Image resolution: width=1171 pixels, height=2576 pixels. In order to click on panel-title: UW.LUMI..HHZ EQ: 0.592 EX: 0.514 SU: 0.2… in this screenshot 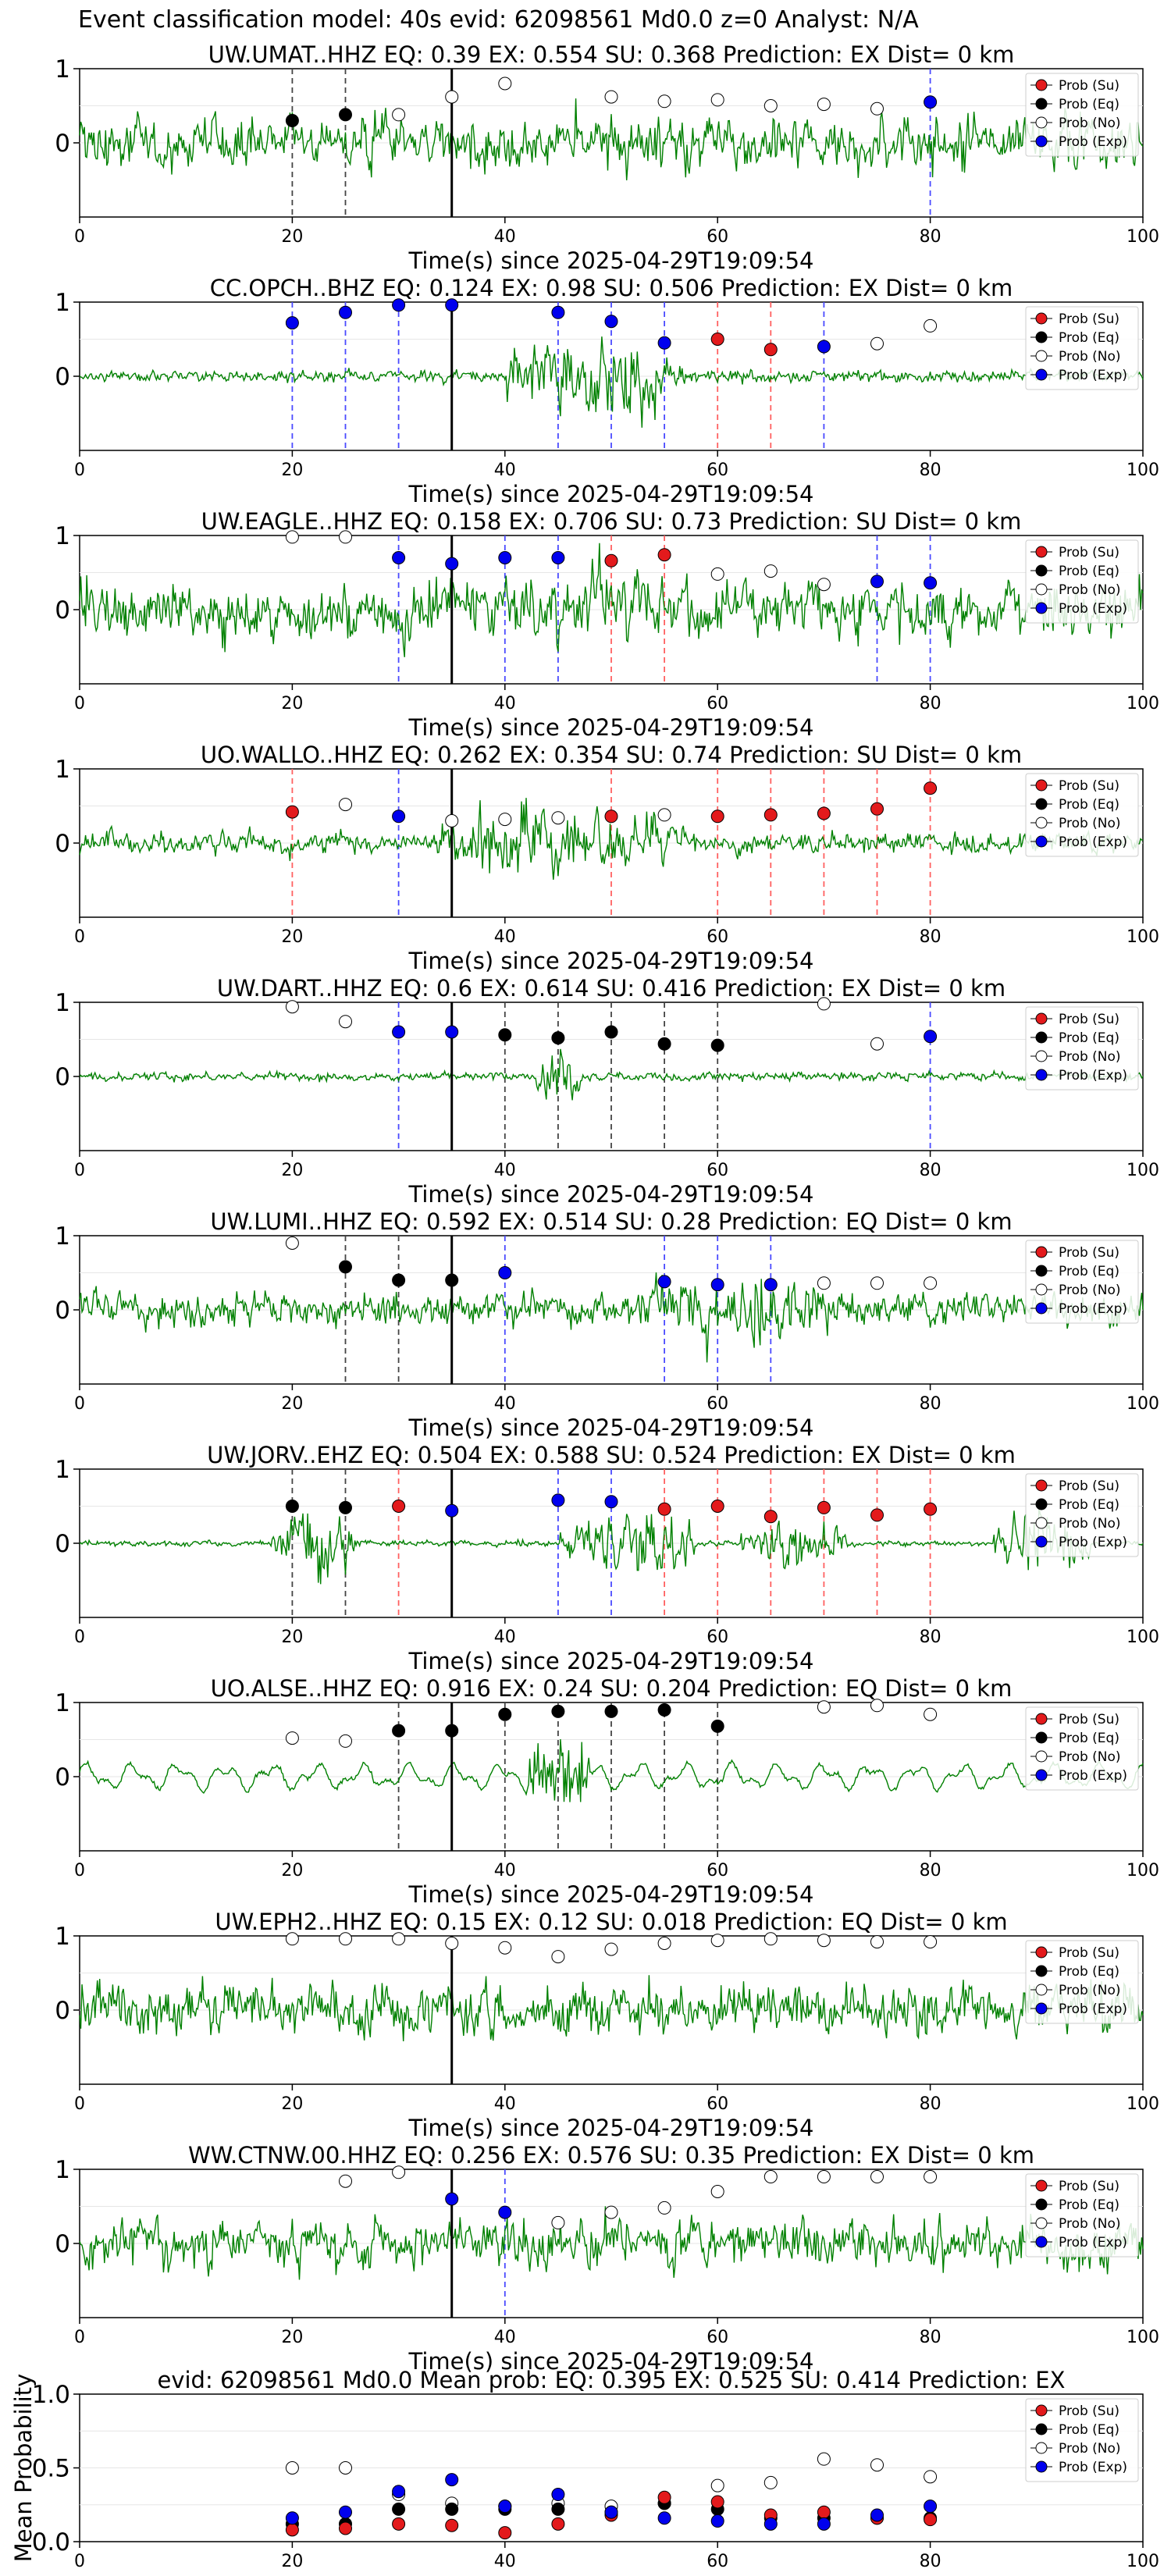, I will do `click(611, 1221)`.